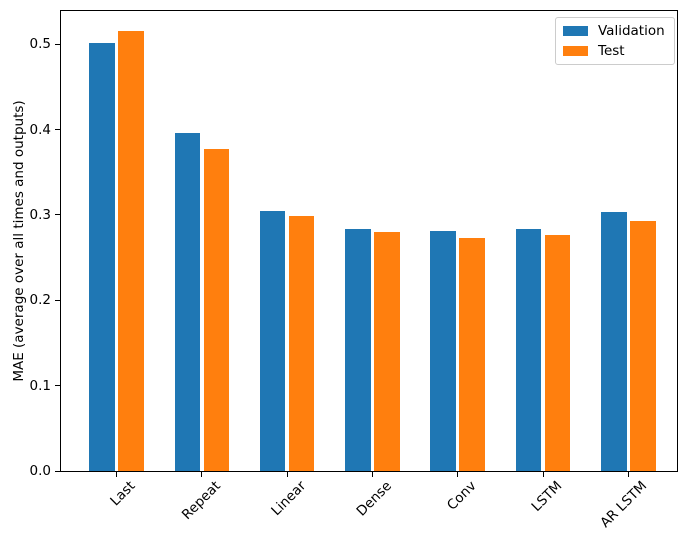 The width and height of the screenshot is (691, 544). Describe the element at coordinates (287, 474) in the screenshot. I see `x-tick-mark-linear` at that location.